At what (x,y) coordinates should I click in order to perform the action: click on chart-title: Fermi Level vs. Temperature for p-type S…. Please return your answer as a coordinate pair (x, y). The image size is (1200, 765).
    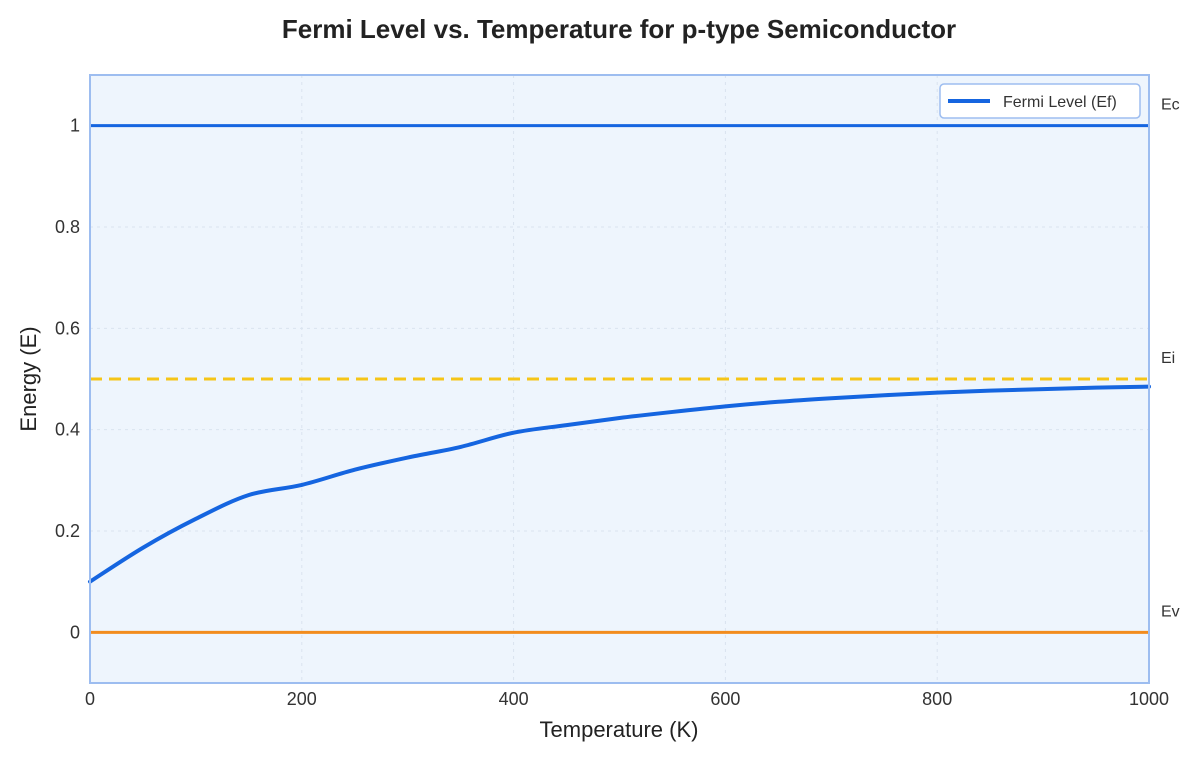
    Looking at the image, I should click on (619, 29).